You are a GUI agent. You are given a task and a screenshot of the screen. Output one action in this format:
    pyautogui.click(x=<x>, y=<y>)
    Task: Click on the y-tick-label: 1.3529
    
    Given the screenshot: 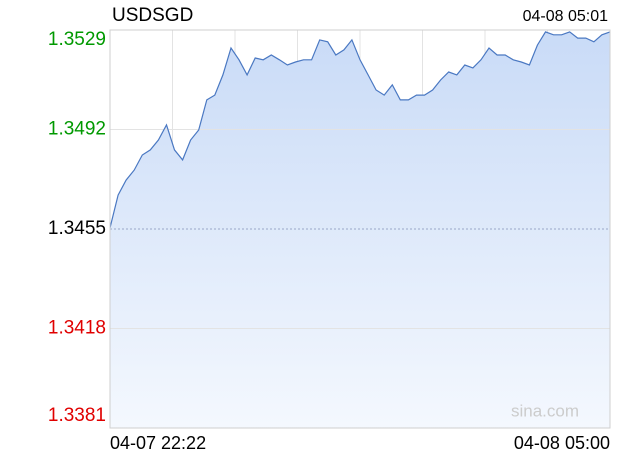 What is the action you would take?
    pyautogui.click(x=77, y=39)
    